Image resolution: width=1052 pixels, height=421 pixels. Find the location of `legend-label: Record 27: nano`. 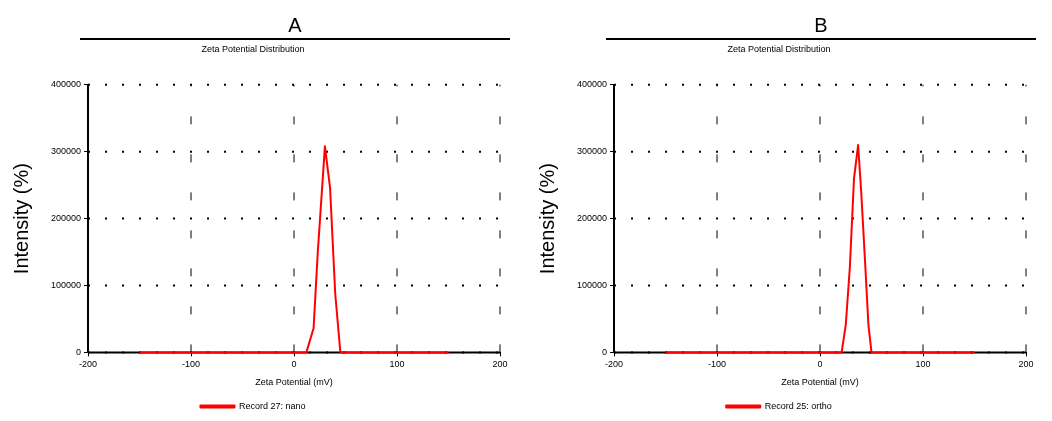

legend-label: Record 27: nano is located at coordinates (272, 405).